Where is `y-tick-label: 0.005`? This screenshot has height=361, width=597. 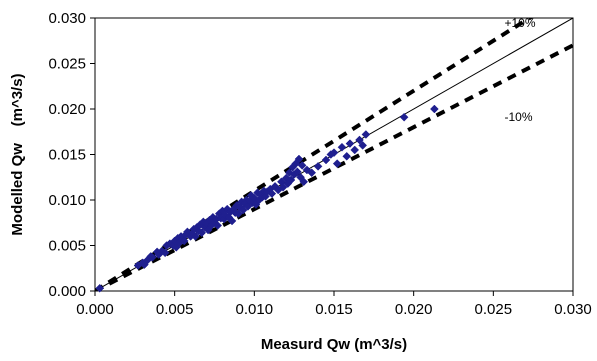 y-tick-label: 0.005 is located at coordinates (67, 246).